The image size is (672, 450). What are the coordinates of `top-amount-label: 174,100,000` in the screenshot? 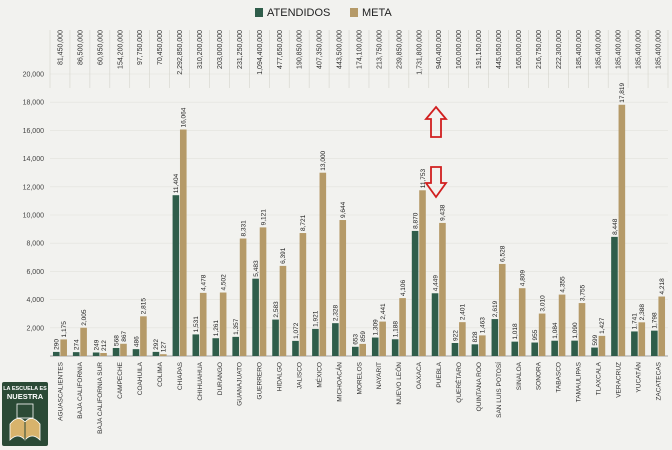 It's located at (360, 49).